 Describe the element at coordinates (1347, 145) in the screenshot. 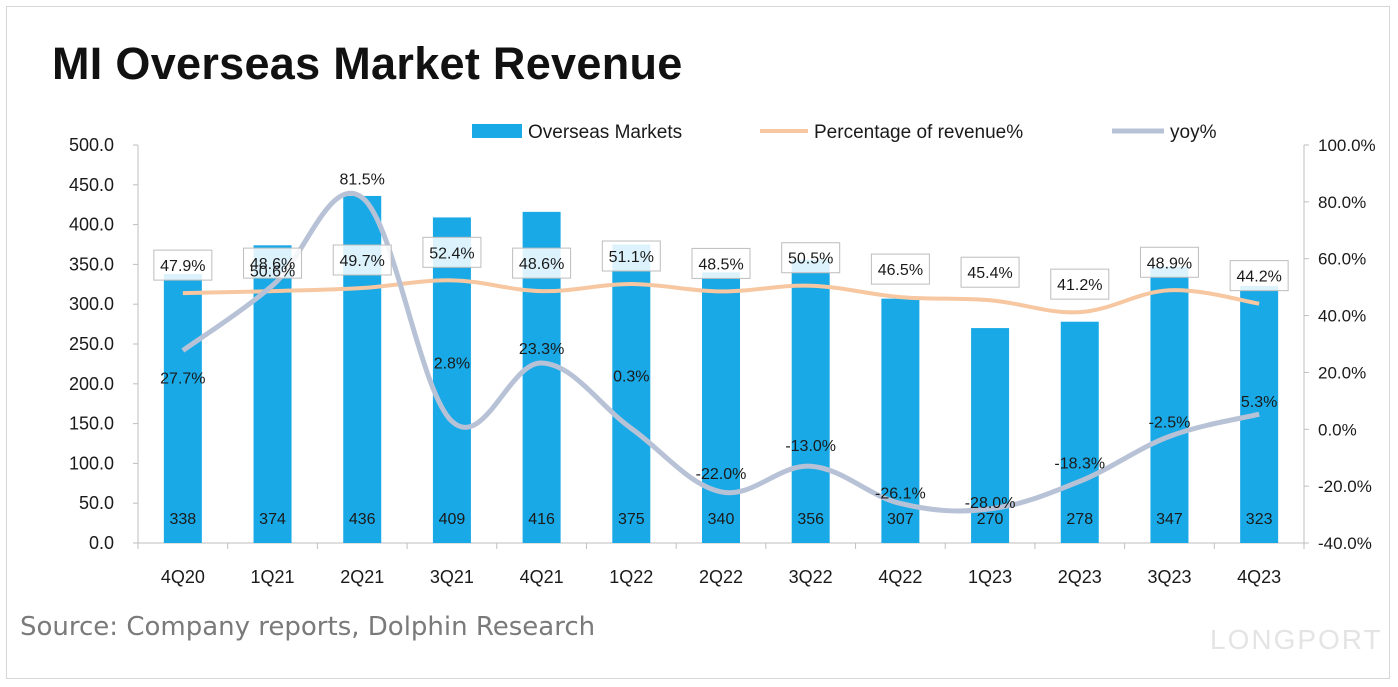

I see `right-tick-label: 100.0%` at that location.